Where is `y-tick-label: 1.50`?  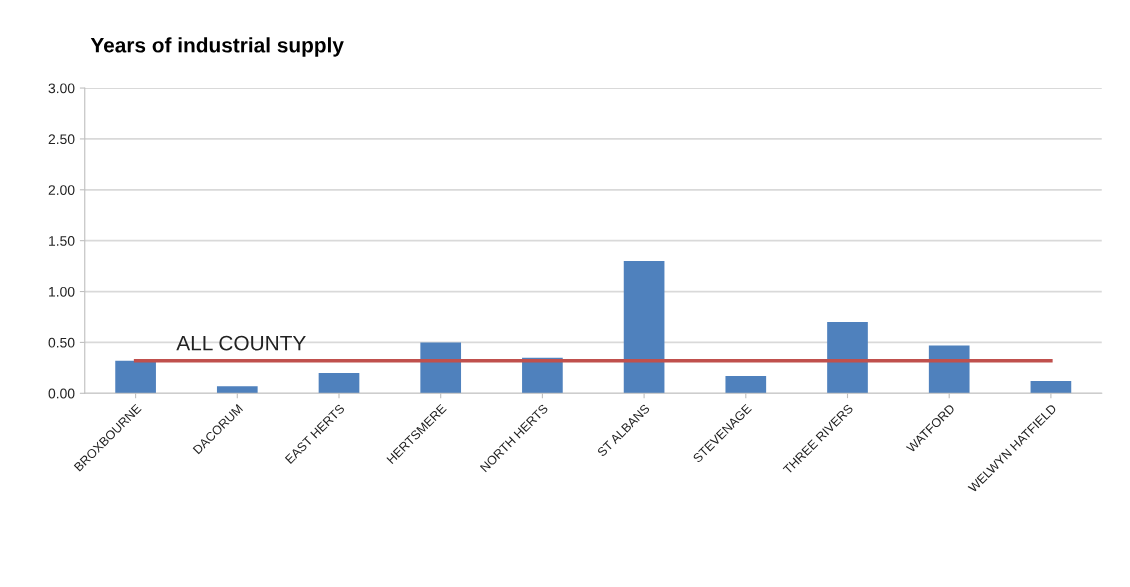
y-tick-label: 1.50 is located at coordinates (62, 241).